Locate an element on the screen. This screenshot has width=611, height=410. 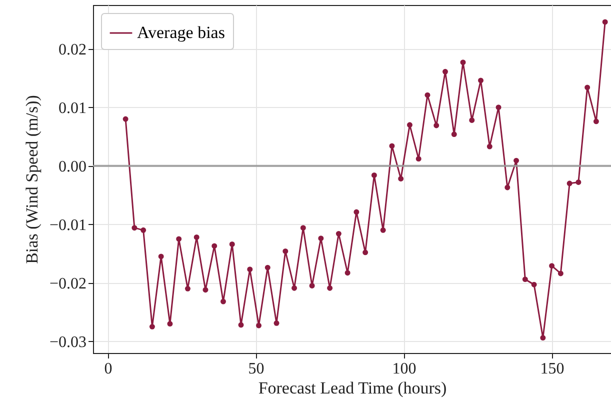
x-axis-title: Forecast Lead Time (hours) is located at coordinates (352, 388).